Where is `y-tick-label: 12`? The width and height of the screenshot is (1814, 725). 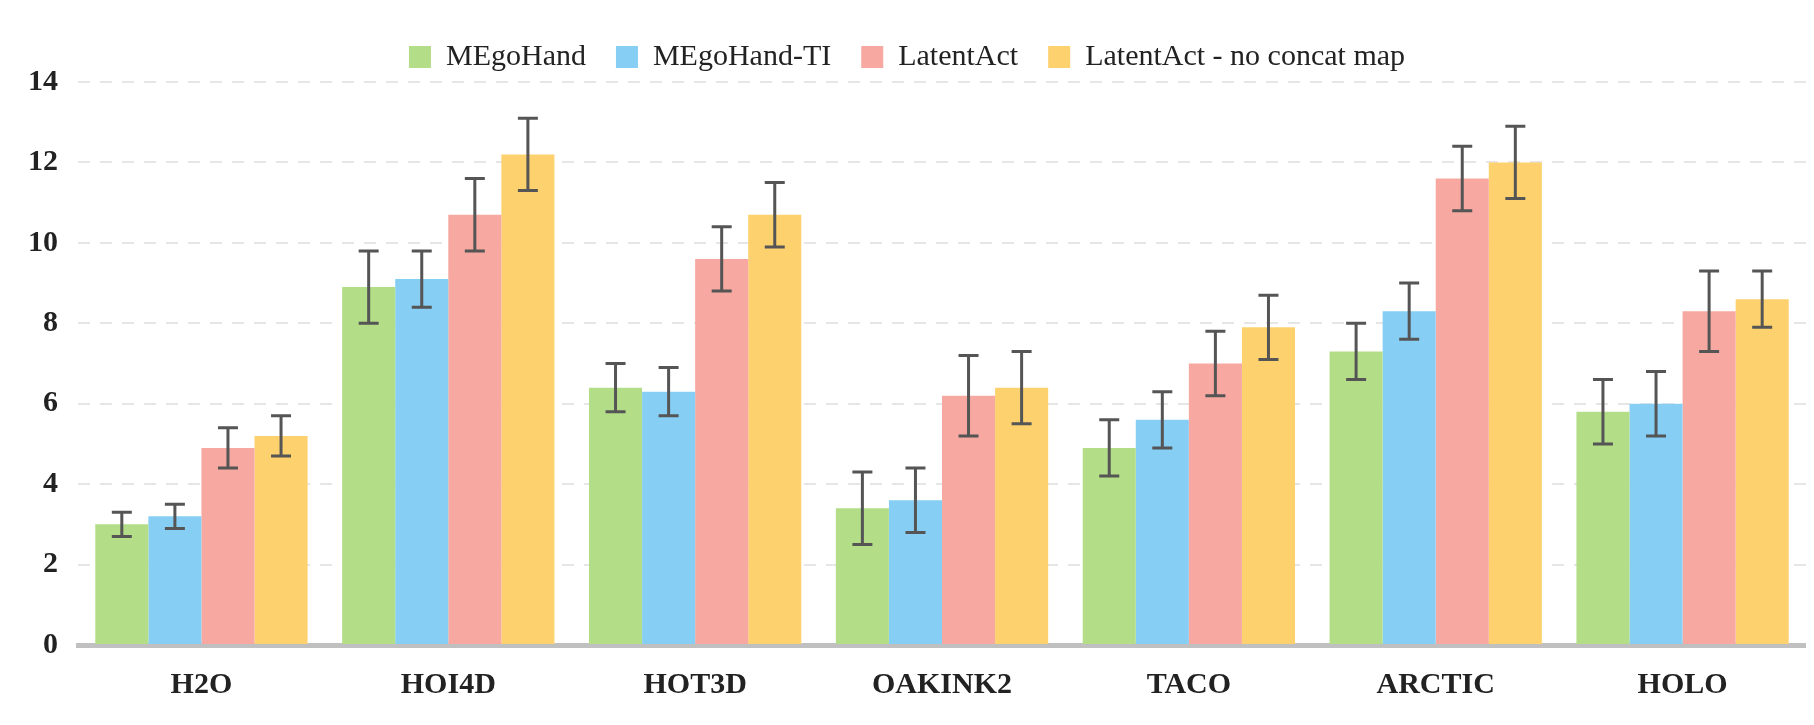 y-tick-label: 12 is located at coordinates (43, 160).